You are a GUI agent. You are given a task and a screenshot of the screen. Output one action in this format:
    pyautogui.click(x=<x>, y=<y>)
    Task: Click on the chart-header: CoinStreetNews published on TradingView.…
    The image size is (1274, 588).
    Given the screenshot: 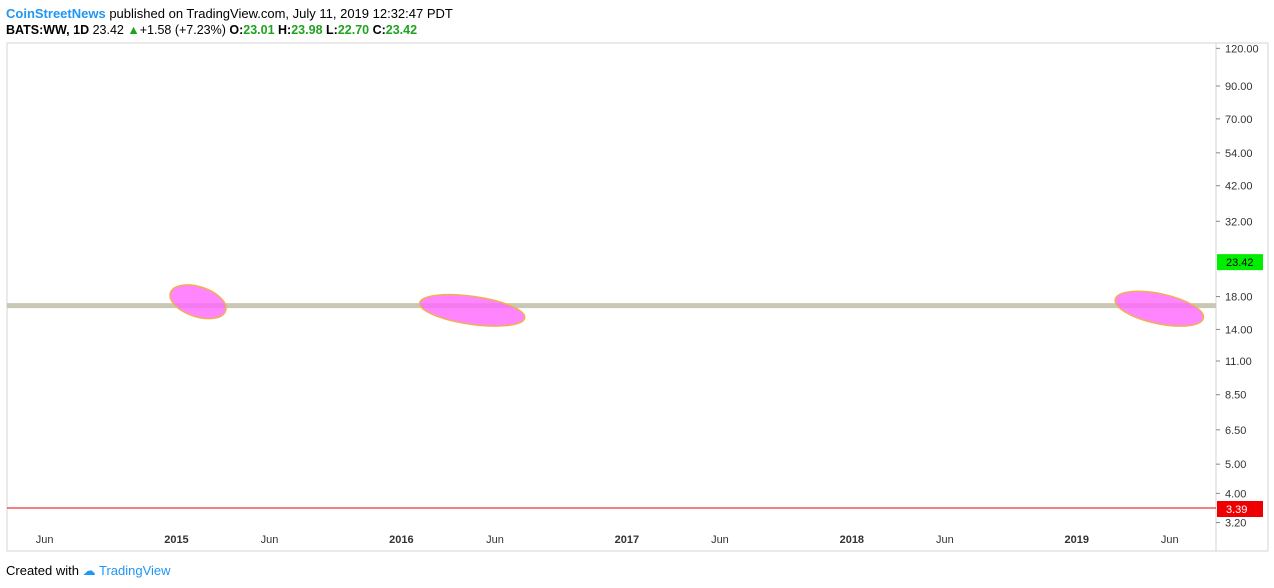 What is the action you would take?
    pyautogui.click(x=229, y=13)
    